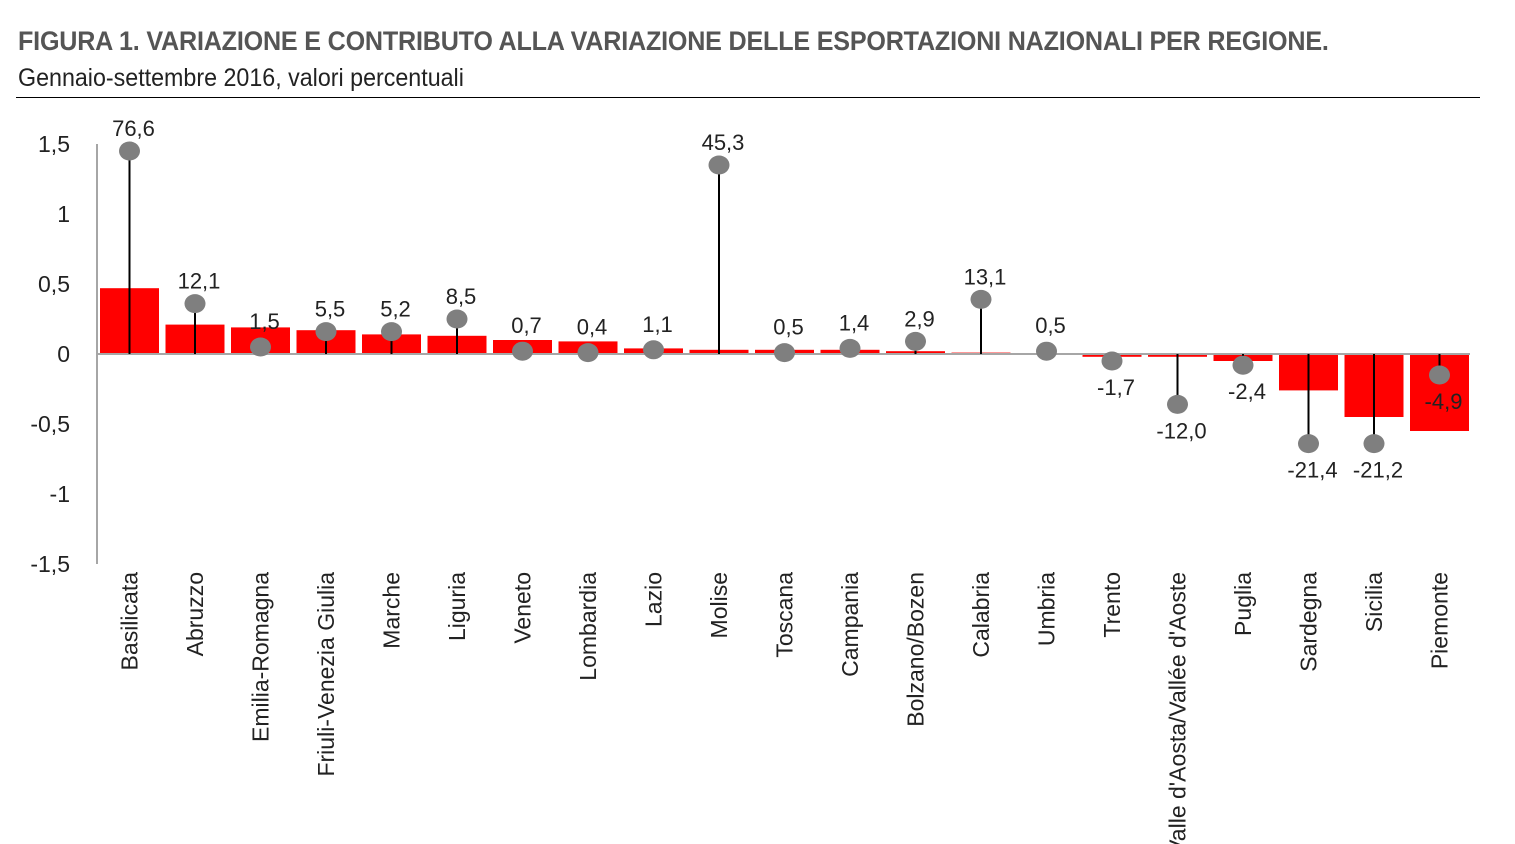 The width and height of the screenshot is (1515, 844). What do you see at coordinates (1440, 620) in the screenshot?
I see `x-tick-label: Piemonte` at bounding box center [1440, 620].